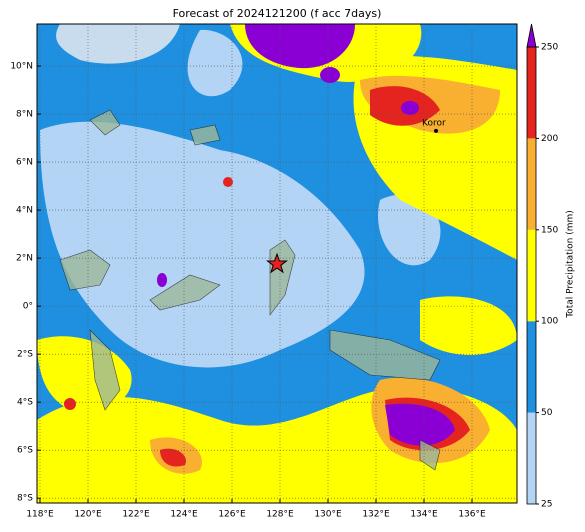 The image size is (585, 532). I want to click on x-tick-label: 136°E, so click(472, 515).